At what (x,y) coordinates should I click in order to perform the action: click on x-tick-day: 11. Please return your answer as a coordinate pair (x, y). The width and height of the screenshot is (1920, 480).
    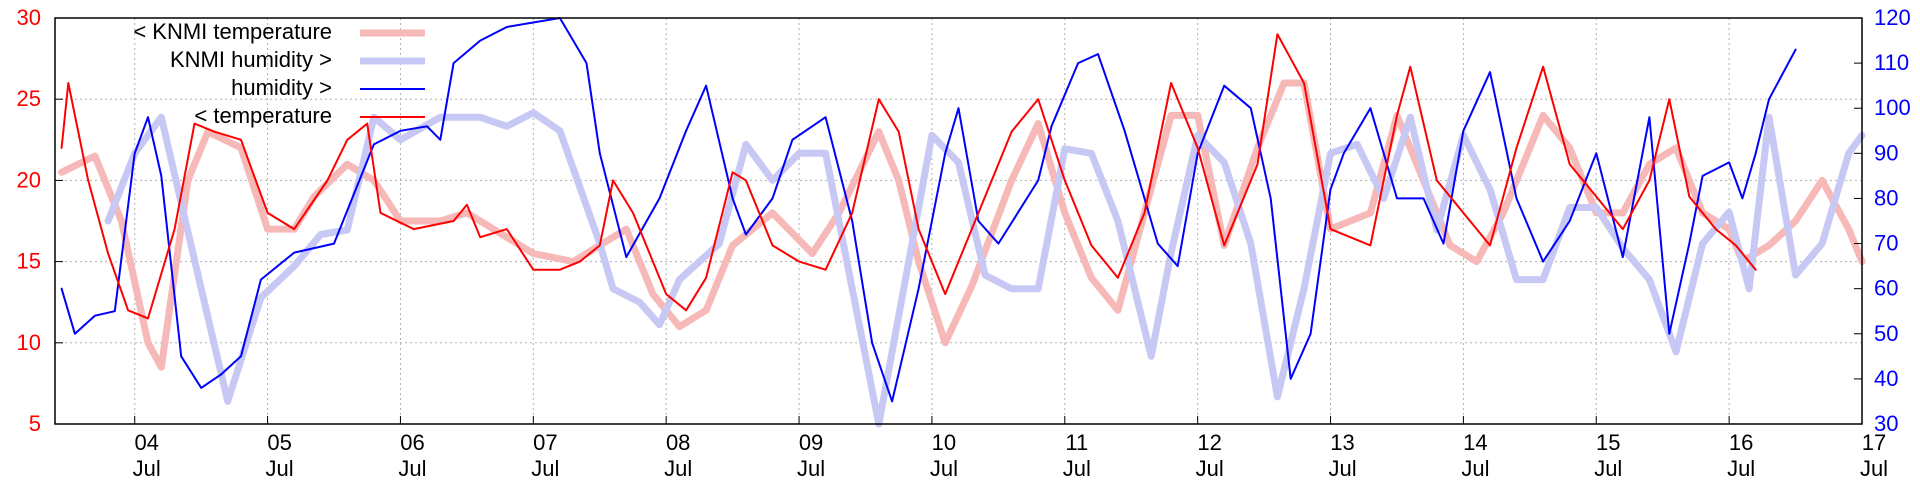
    Looking at the image, I should click on (1076, 442).